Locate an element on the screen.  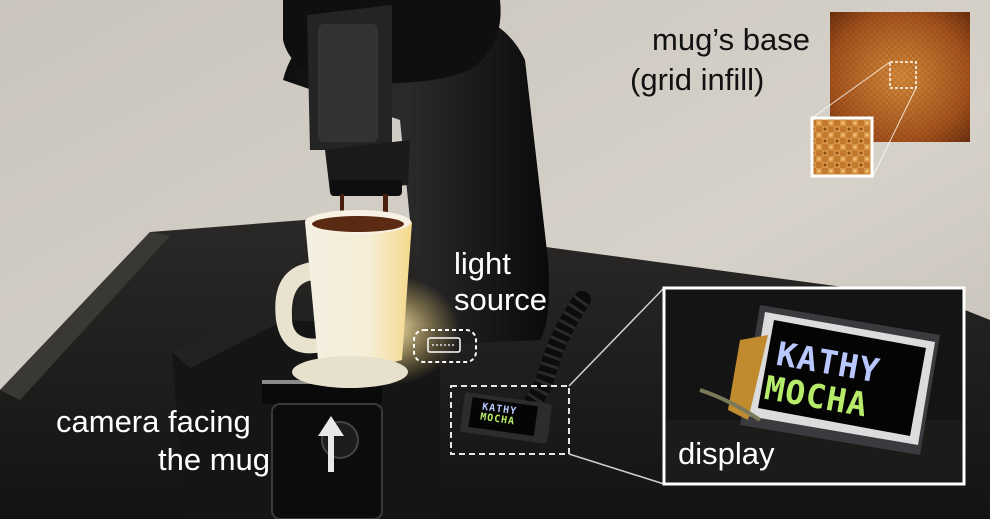
zoom-connector-bottom is located at coordinates (616, 469).